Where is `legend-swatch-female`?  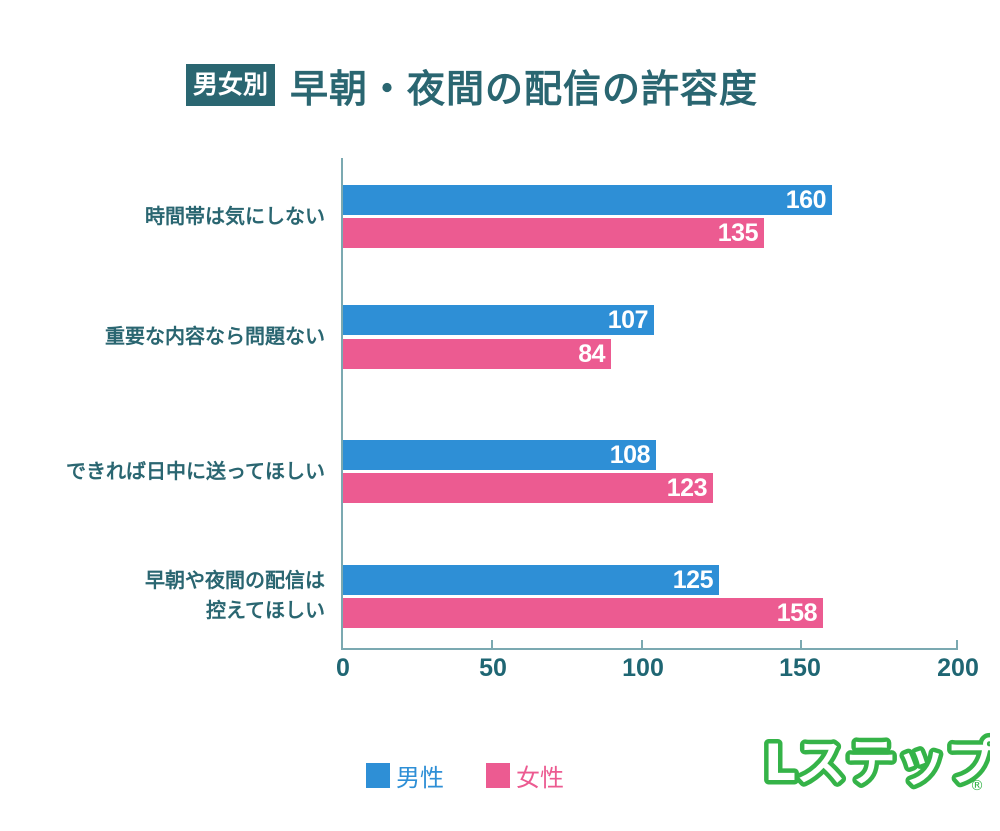
legend-swatch-female is located at coordinates (498, 775).